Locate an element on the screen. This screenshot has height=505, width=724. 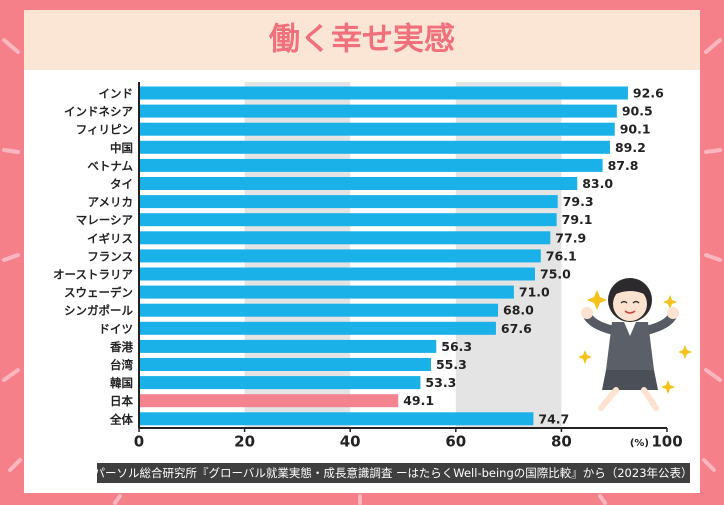
value-label: 79.1 is located at coordinates (577, 219).